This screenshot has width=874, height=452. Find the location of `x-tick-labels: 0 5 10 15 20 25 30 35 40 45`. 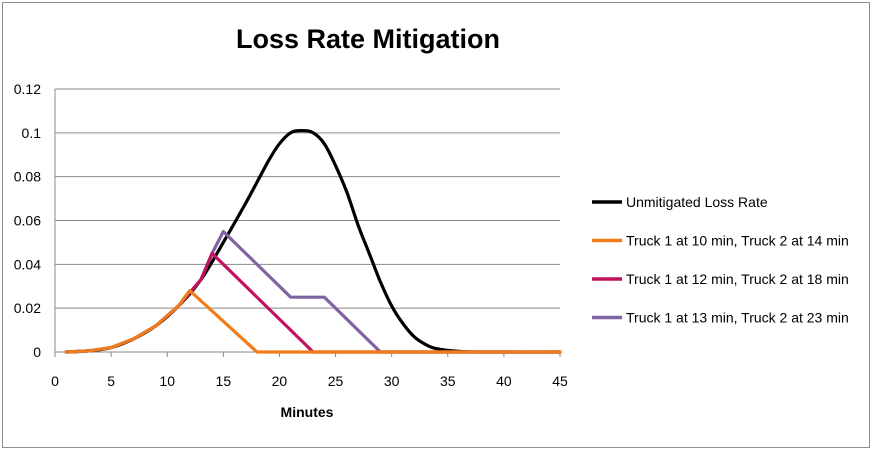

x-tick-labels: 0 5 10 15 20 25 30 35 40 45 is located at coordinates (309, 381).